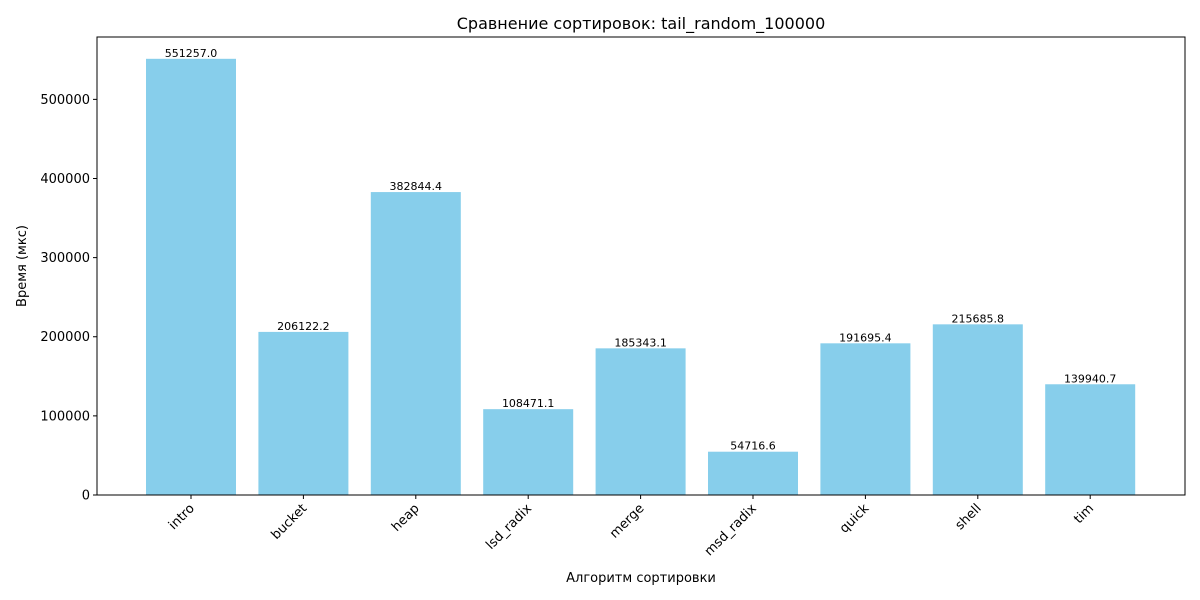  I want to click on chart-title: Сравнение сортировок: tail_random_100000, so click(641, 24).